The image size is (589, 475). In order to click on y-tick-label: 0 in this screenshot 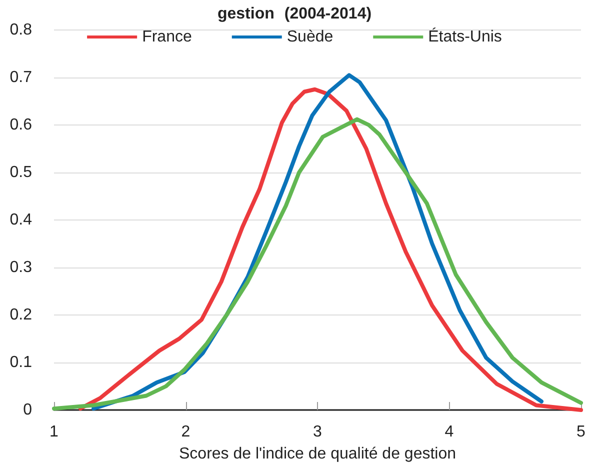, I will do `click(27, 410)`.